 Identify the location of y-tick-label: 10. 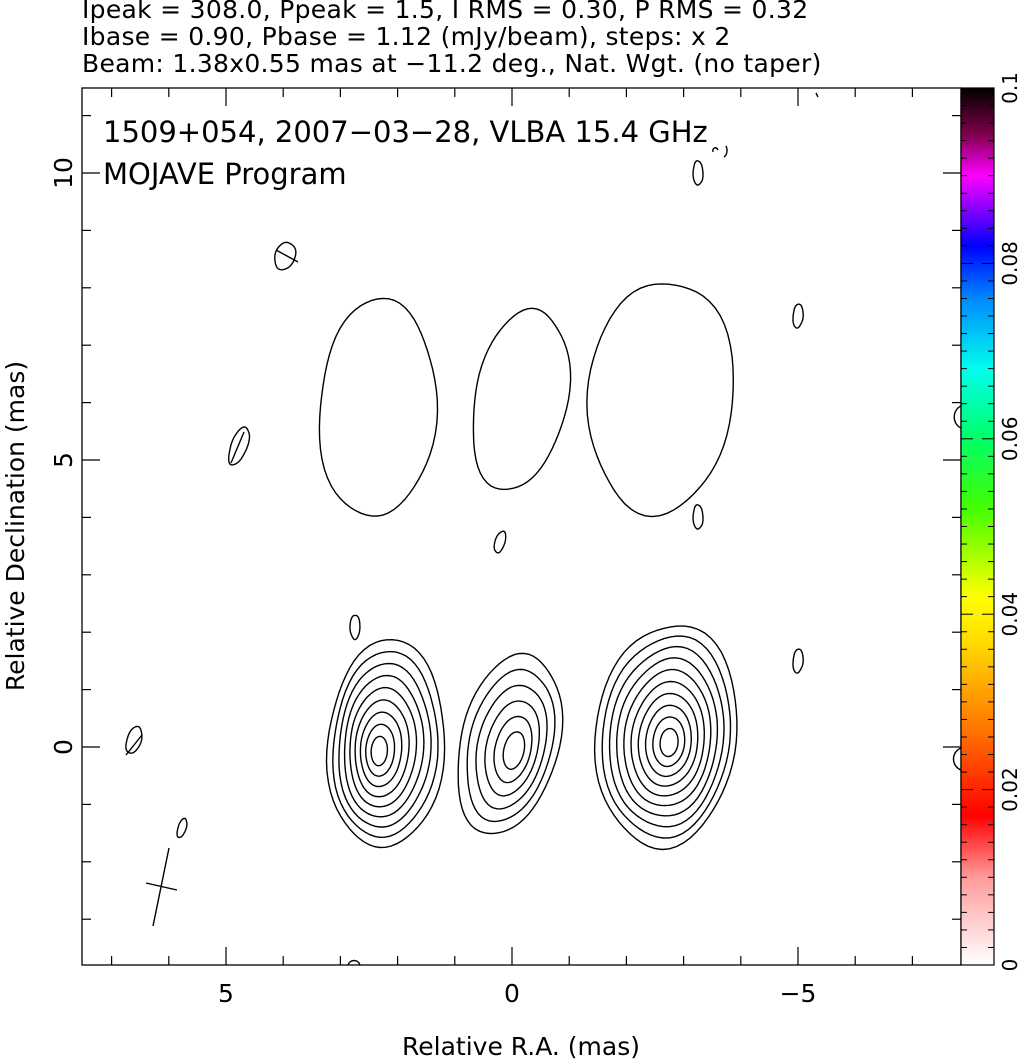
(63, 173).